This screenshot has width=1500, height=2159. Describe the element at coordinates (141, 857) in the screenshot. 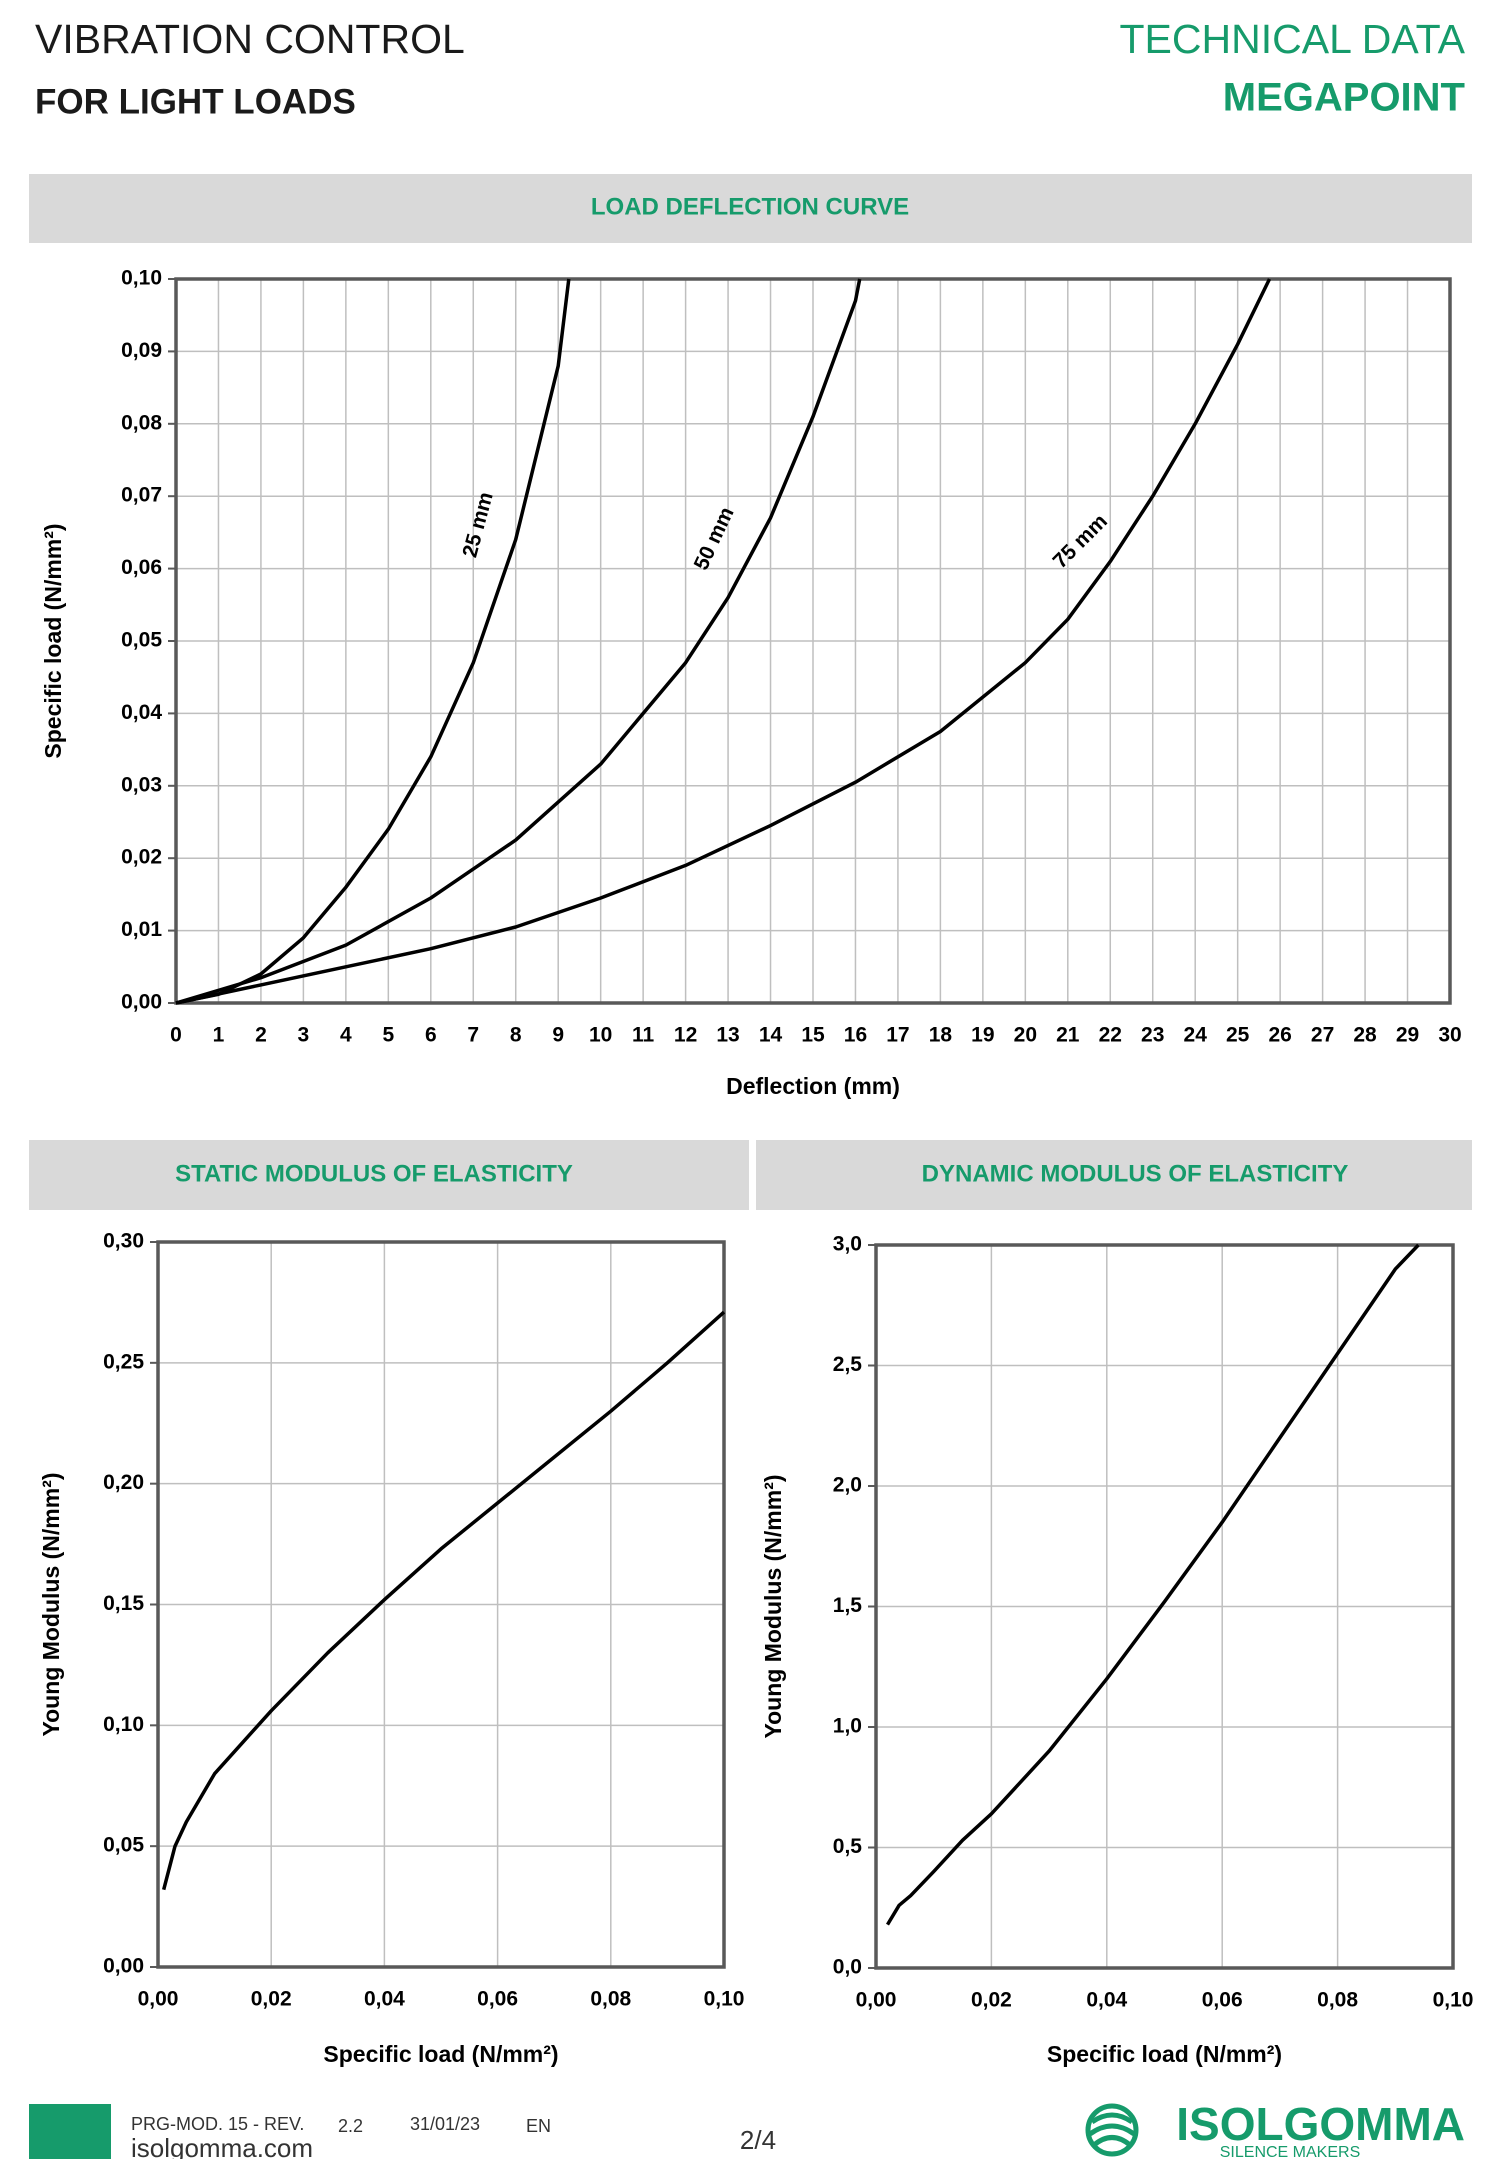

I see `y-tick-label: 0,02` at that location.